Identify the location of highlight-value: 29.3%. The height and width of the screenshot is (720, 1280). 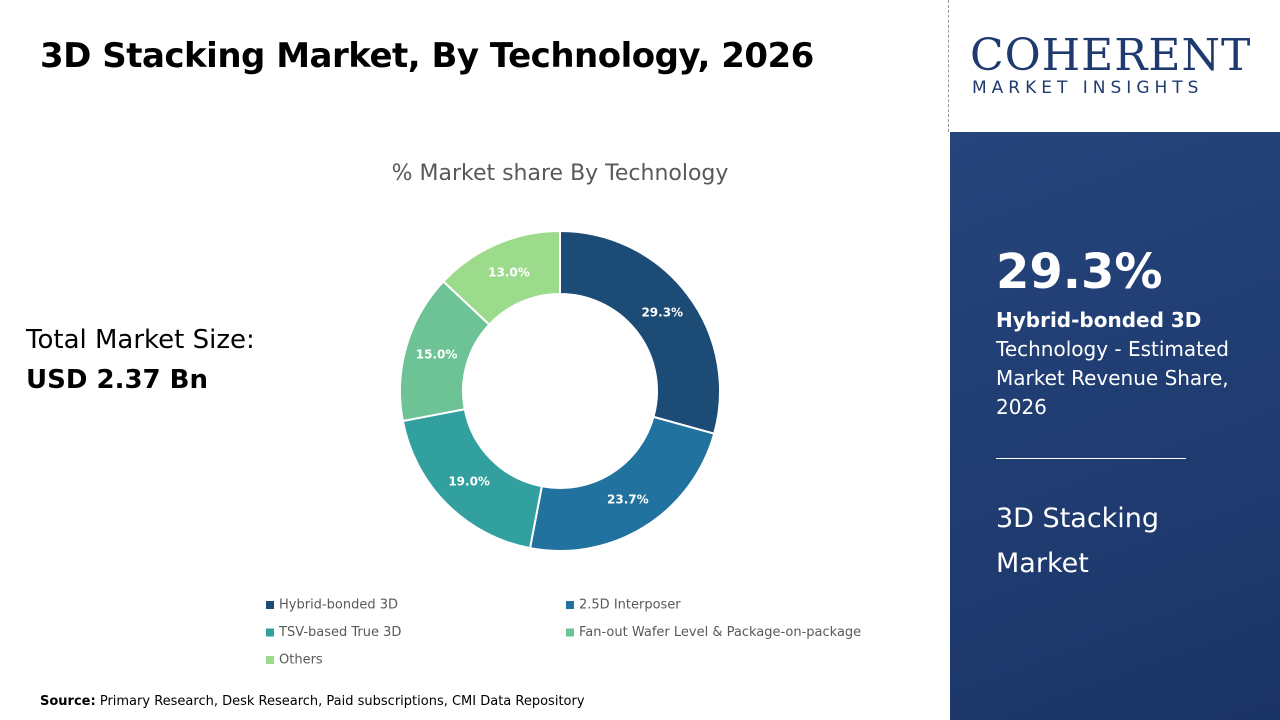
(1079, 272).